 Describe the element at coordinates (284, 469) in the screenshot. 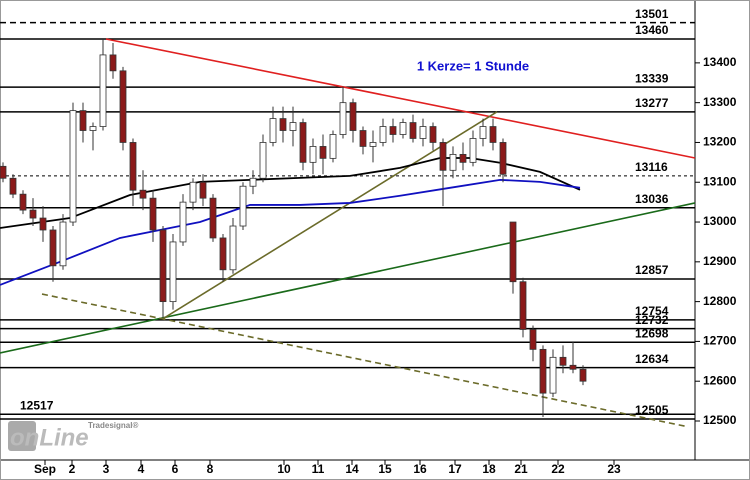

I see `x-tick-label: 10` at that location.